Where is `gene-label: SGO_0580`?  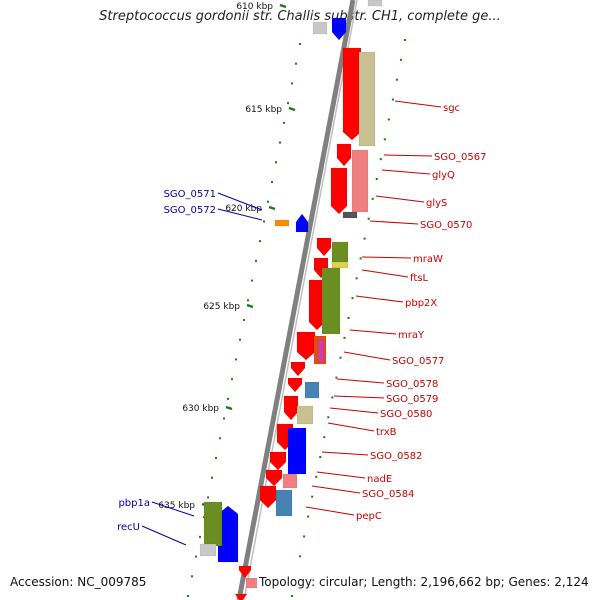
gene-label: SGO_0580 is located at coordinates (406, 414).